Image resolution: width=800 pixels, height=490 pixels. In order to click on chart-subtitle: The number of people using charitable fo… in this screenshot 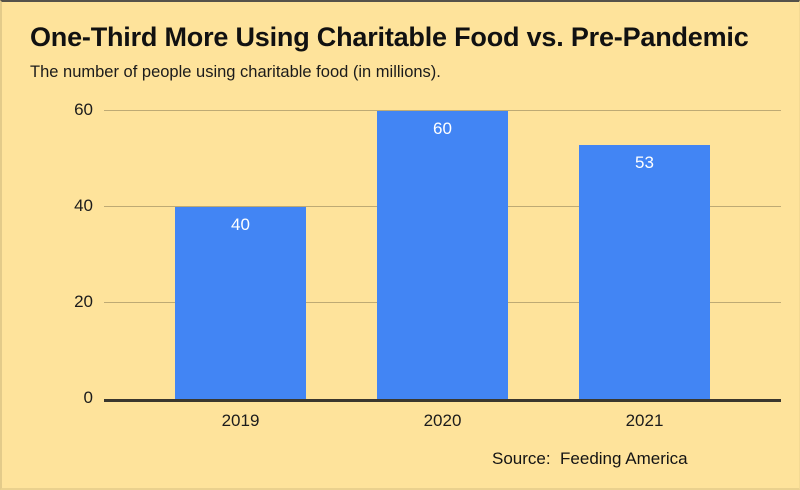, I will do `click(235, 72)`.